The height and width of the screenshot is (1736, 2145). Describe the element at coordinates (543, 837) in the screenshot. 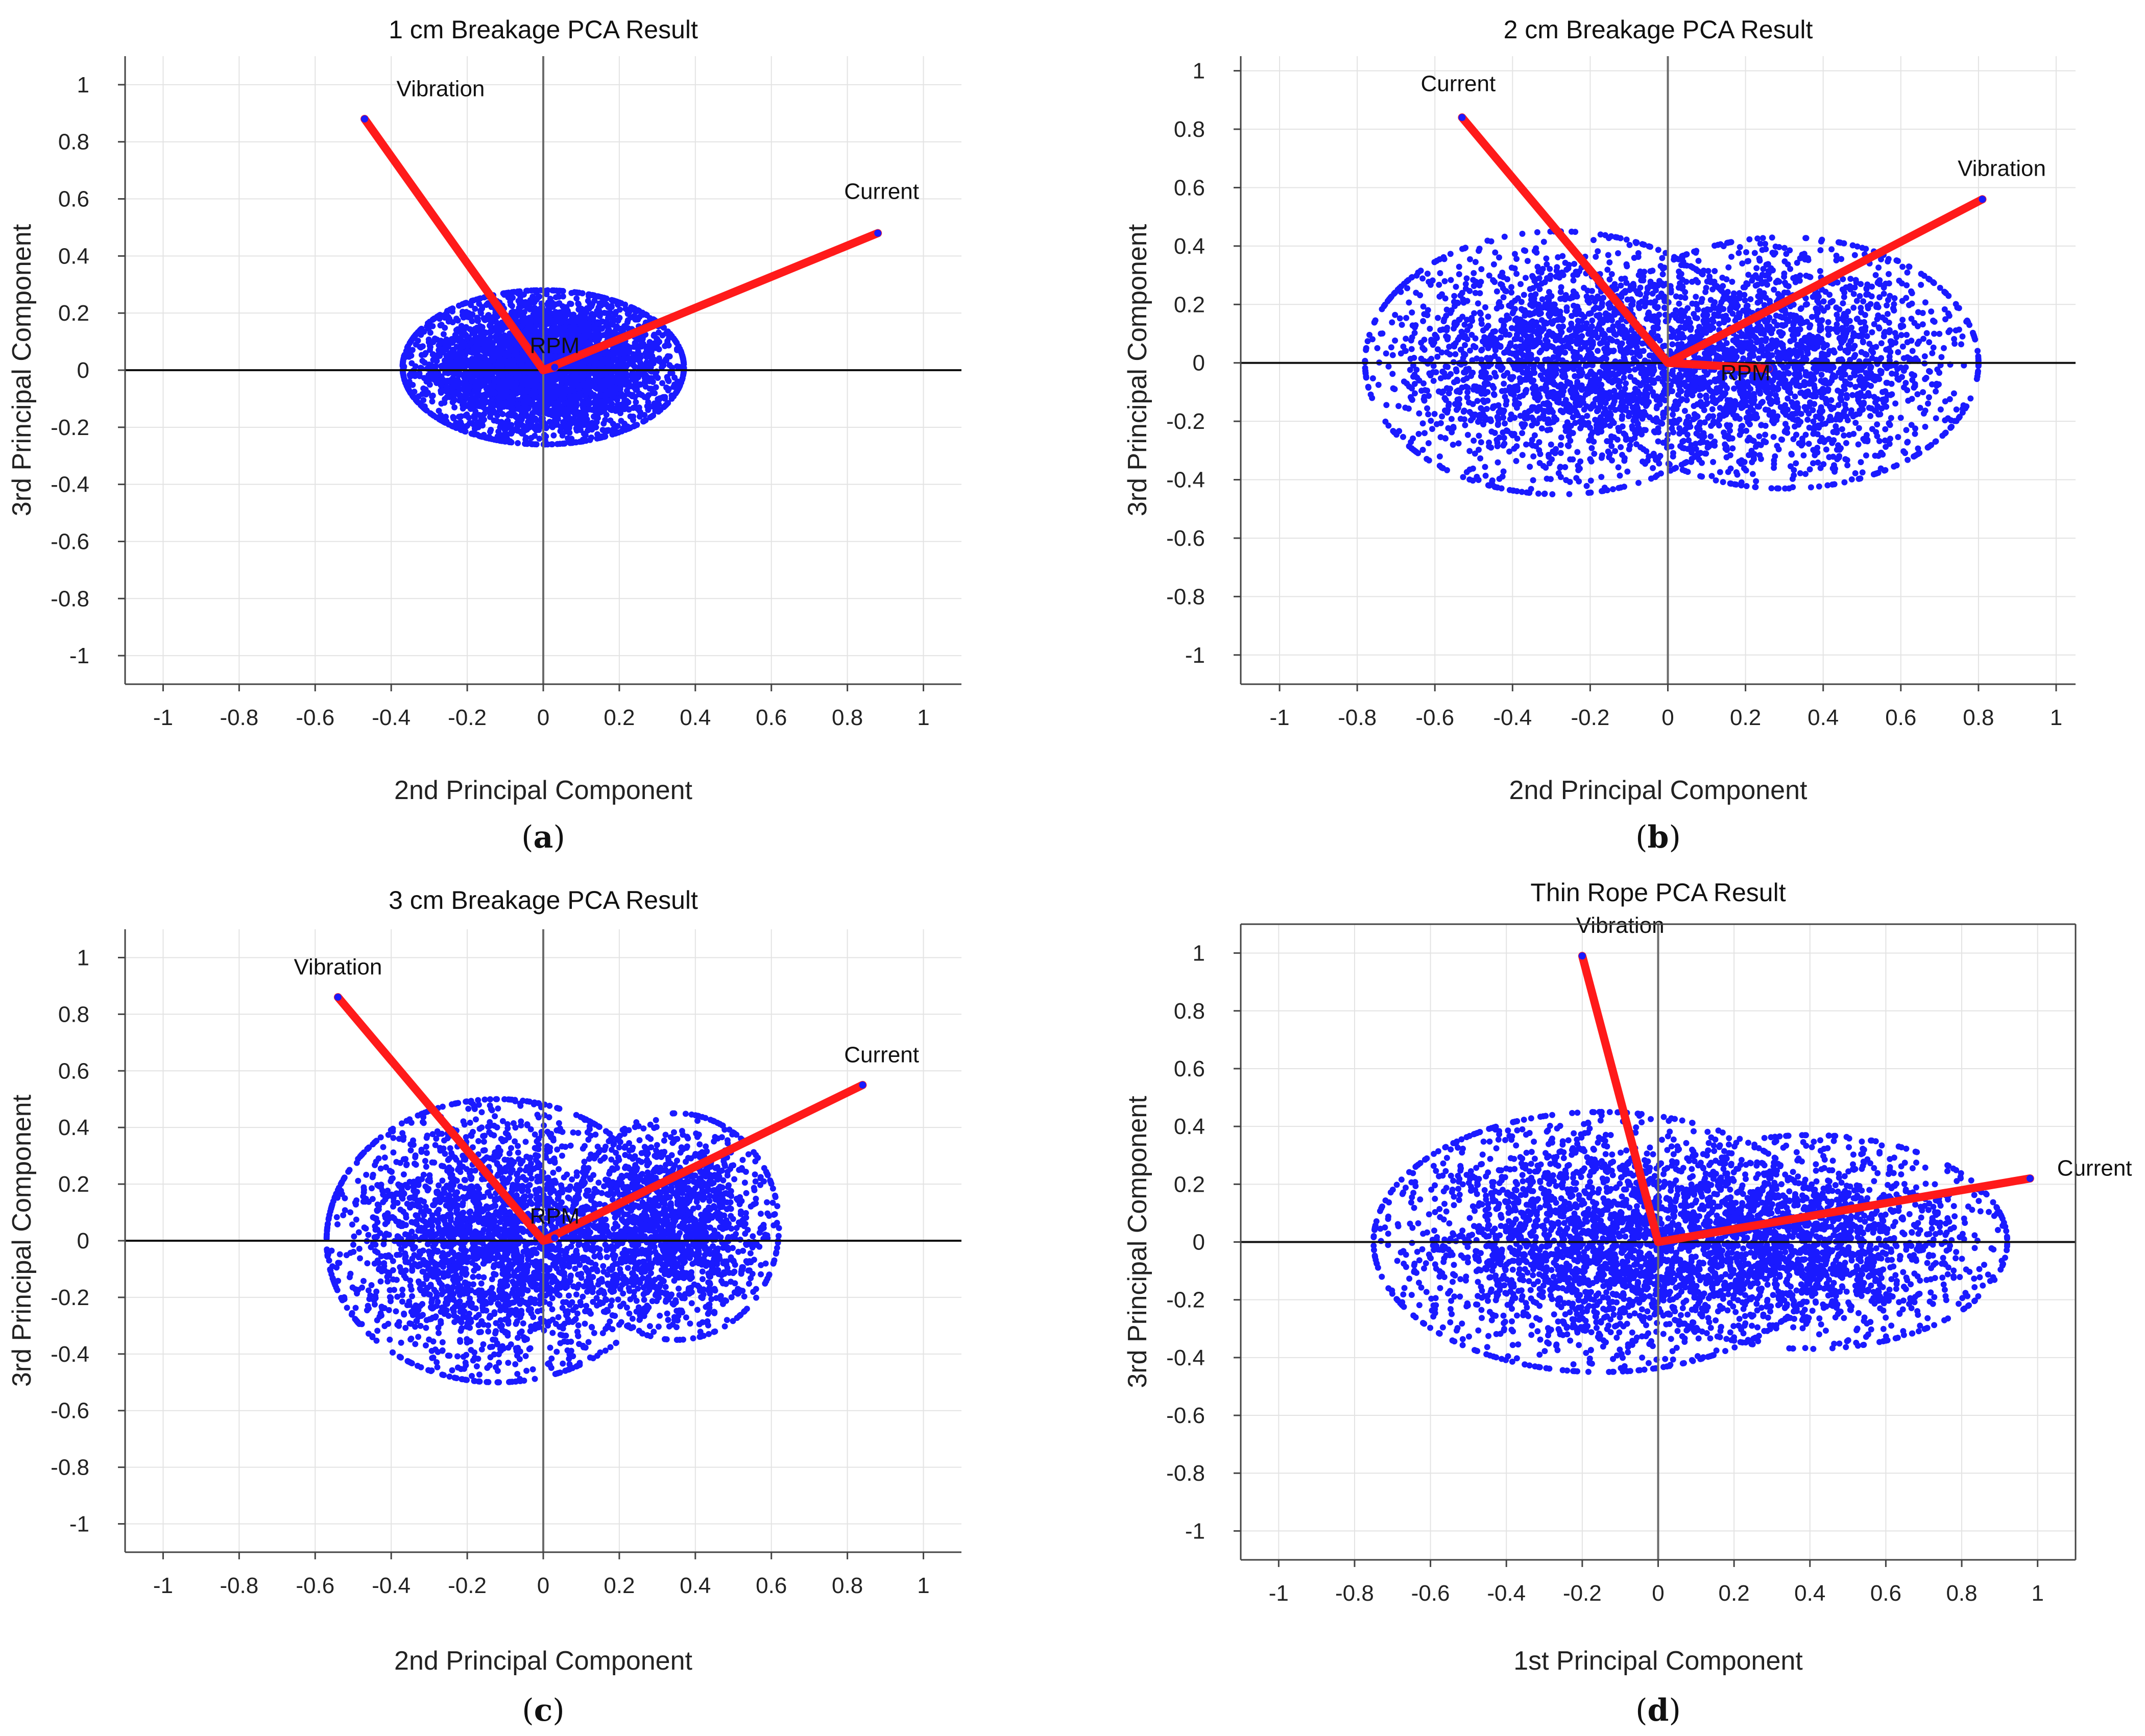

I see `panel-caption: (a)` at that location.